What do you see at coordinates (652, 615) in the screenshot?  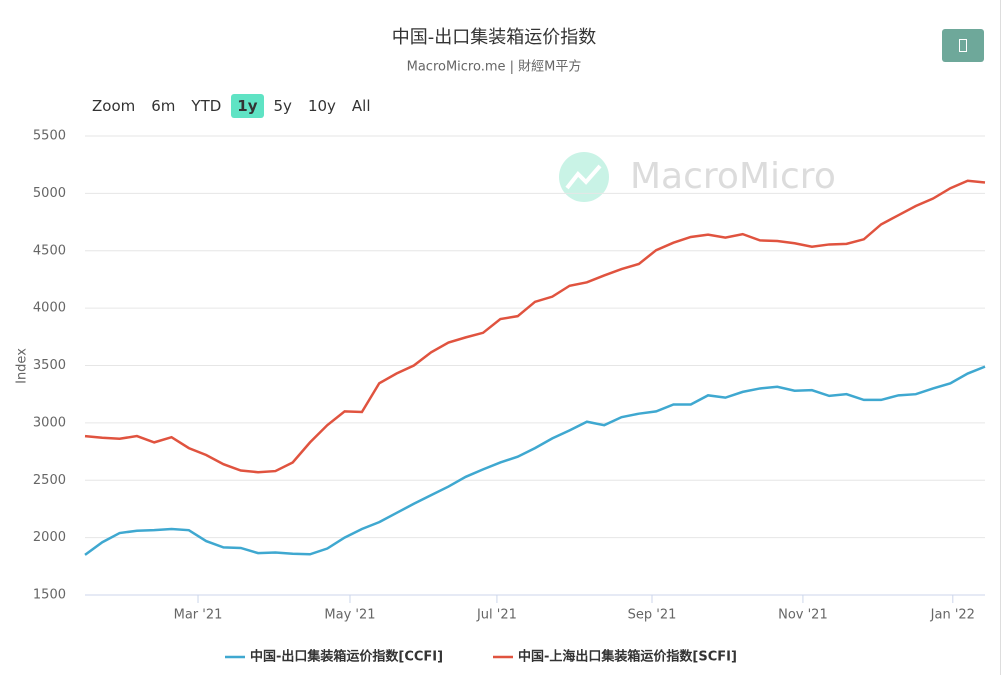 I see `x-tick-label: Sep '21` at bounding box center [652, 615].